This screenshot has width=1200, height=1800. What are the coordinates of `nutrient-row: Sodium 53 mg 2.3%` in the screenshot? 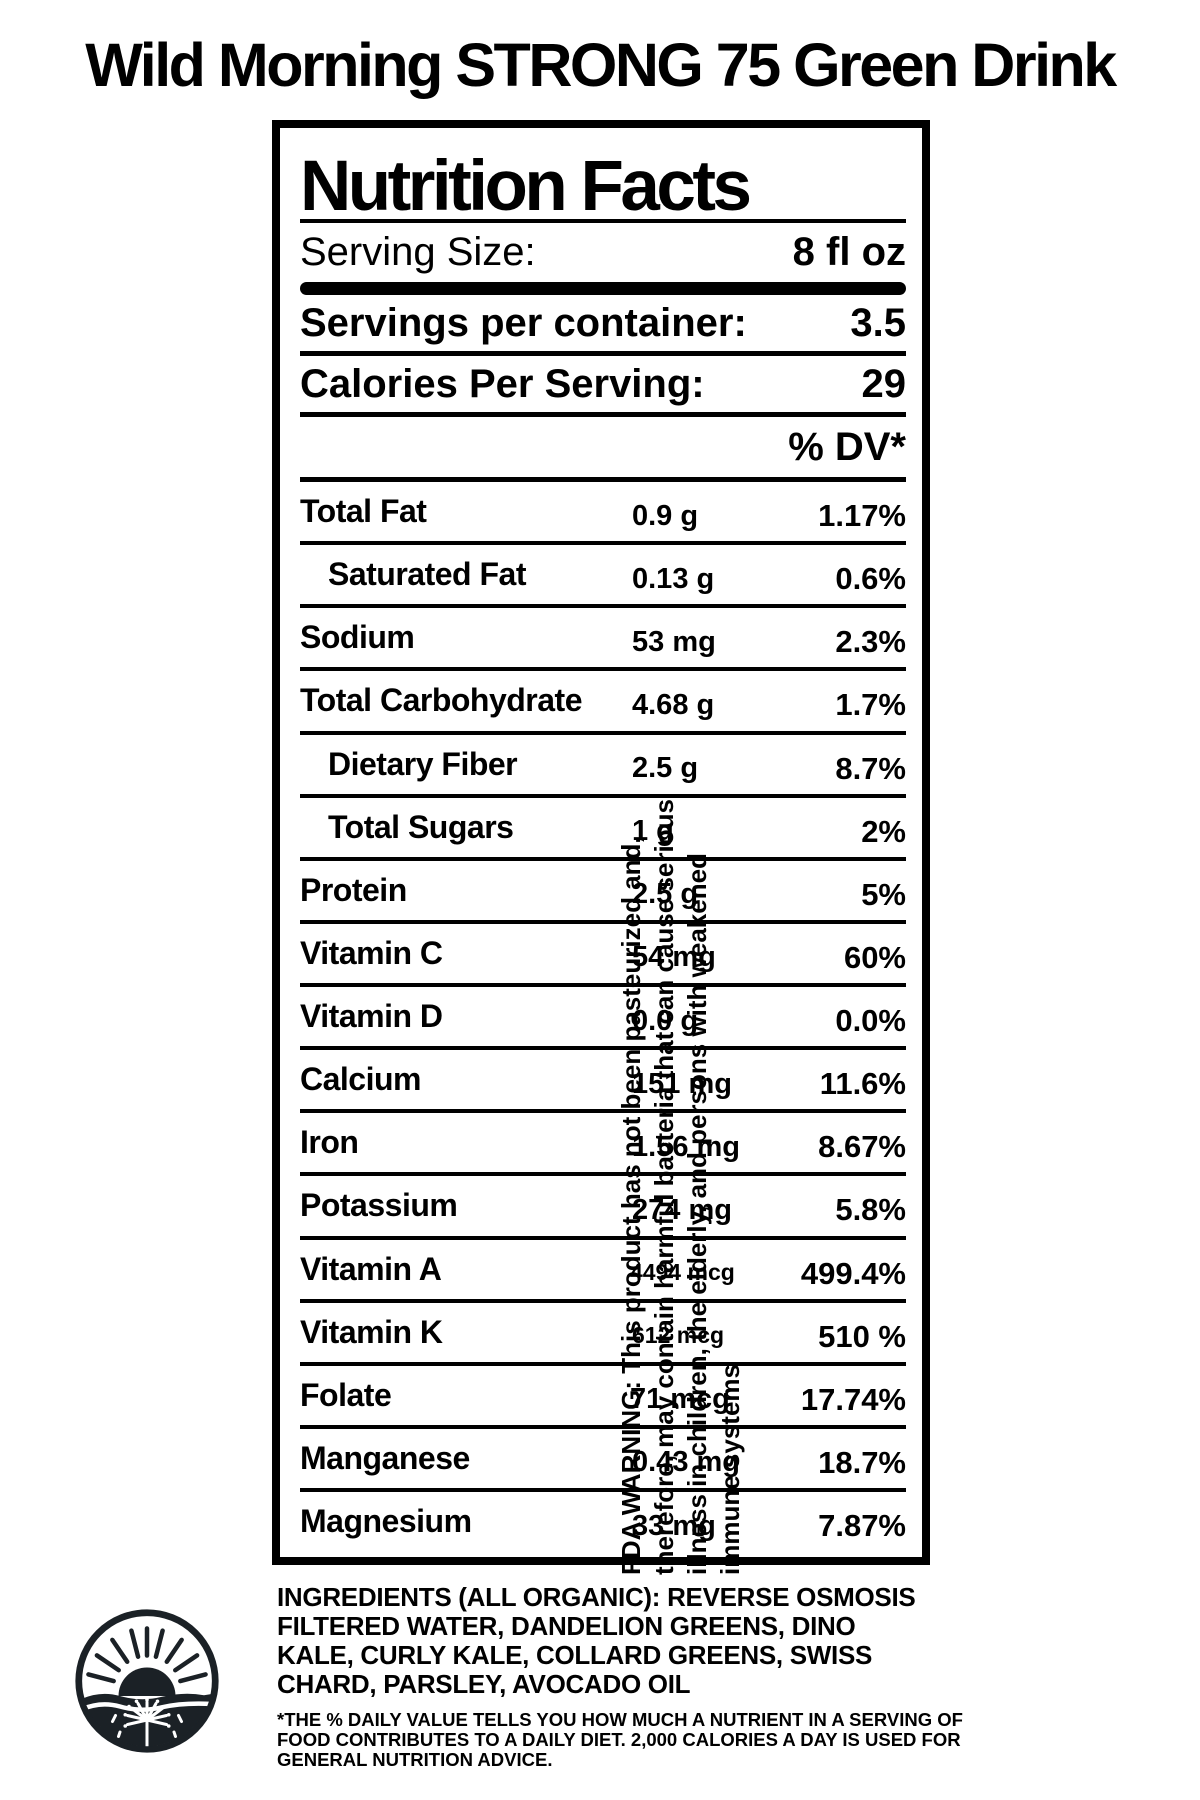 It's located at (603, 640).